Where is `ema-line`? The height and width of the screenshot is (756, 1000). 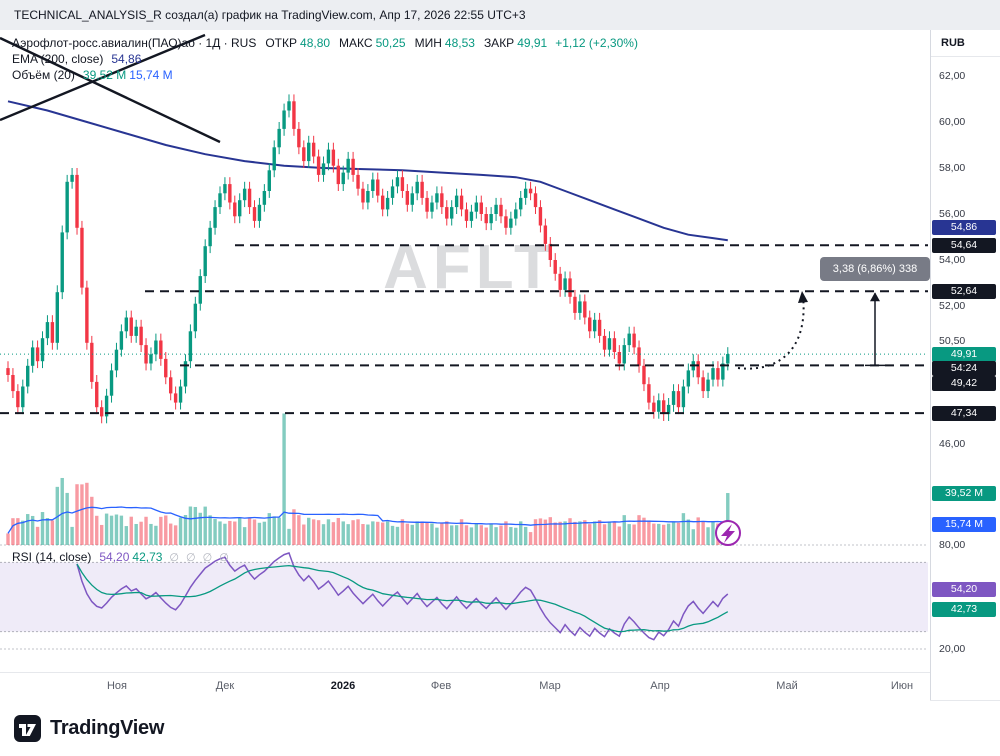 ema-line is located at coordinates (367, 171).